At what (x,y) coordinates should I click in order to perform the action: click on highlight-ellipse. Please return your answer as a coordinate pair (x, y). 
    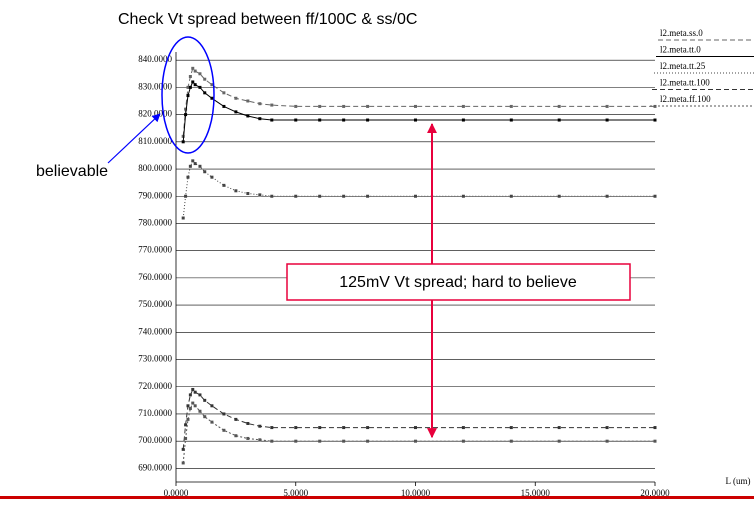
    Looking at the image, I should click on (188, 95).